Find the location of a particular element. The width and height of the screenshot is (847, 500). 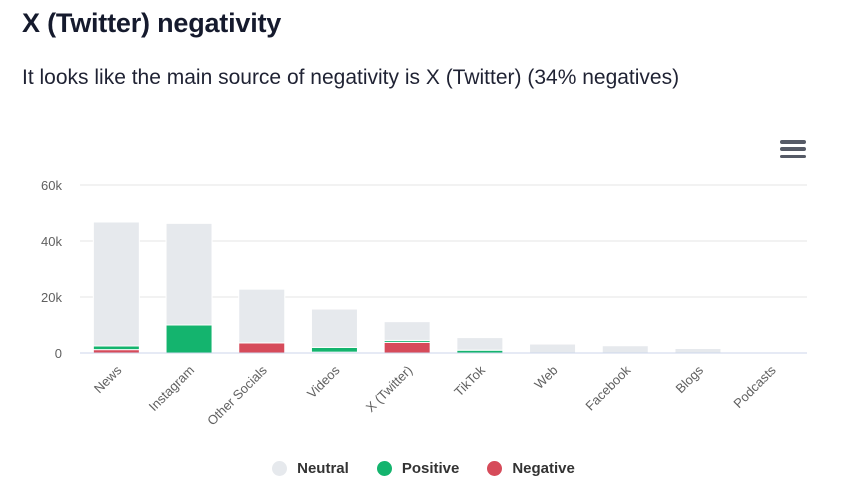

legend-item-positive: Positive is located at coordinates (418, 468).